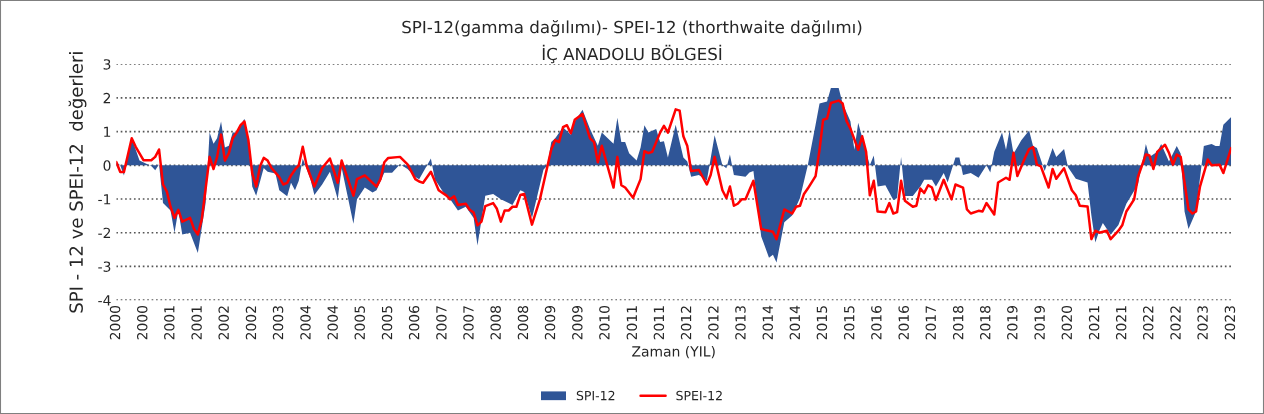  I want to click on x-tick-label: 2010, so click(604, 322).